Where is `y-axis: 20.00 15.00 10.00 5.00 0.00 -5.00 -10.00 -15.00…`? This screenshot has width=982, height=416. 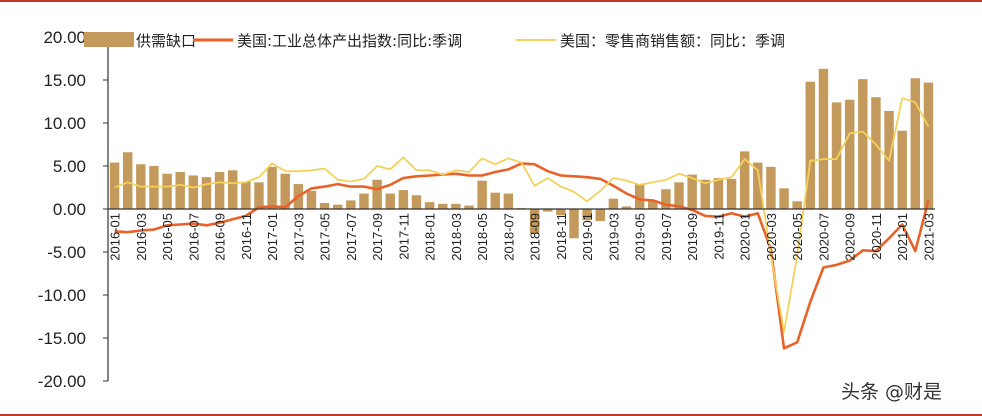
y-axis: 20.00 15.00 10.00 5.00 0.00 -5.00 -10.00 -15.00… is located at coordinates (73, 209).